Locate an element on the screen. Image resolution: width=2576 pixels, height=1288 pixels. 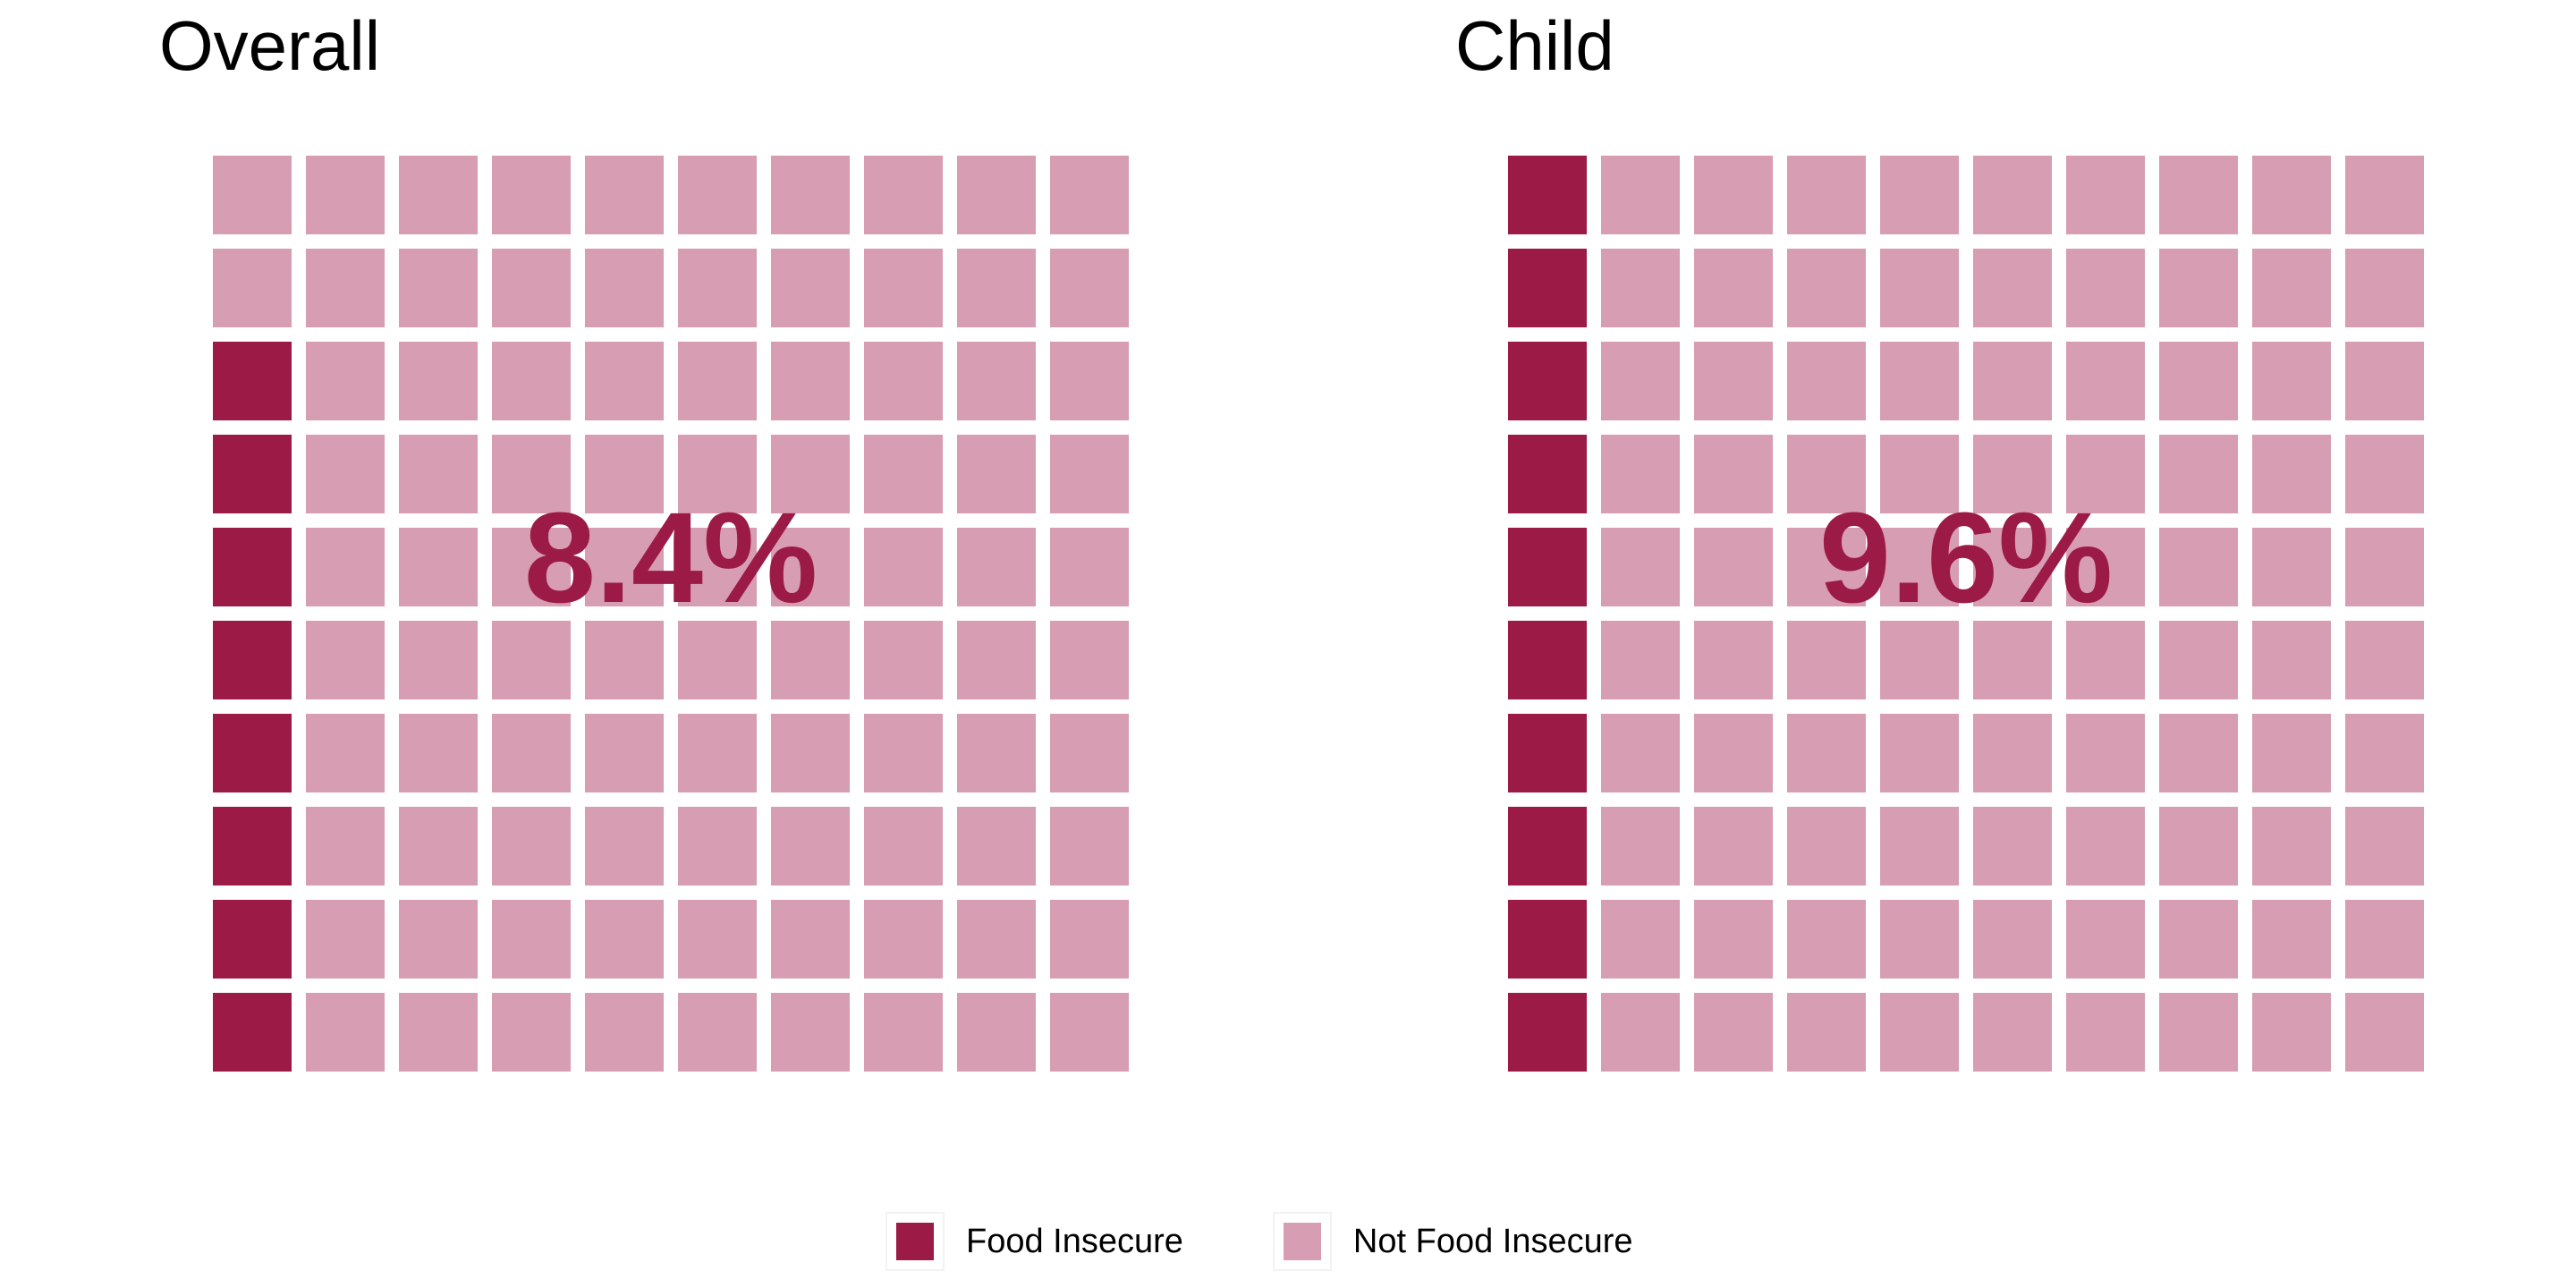
legend-item-food-insecure: Food Insecure is located at coordinates (1034, 1241).